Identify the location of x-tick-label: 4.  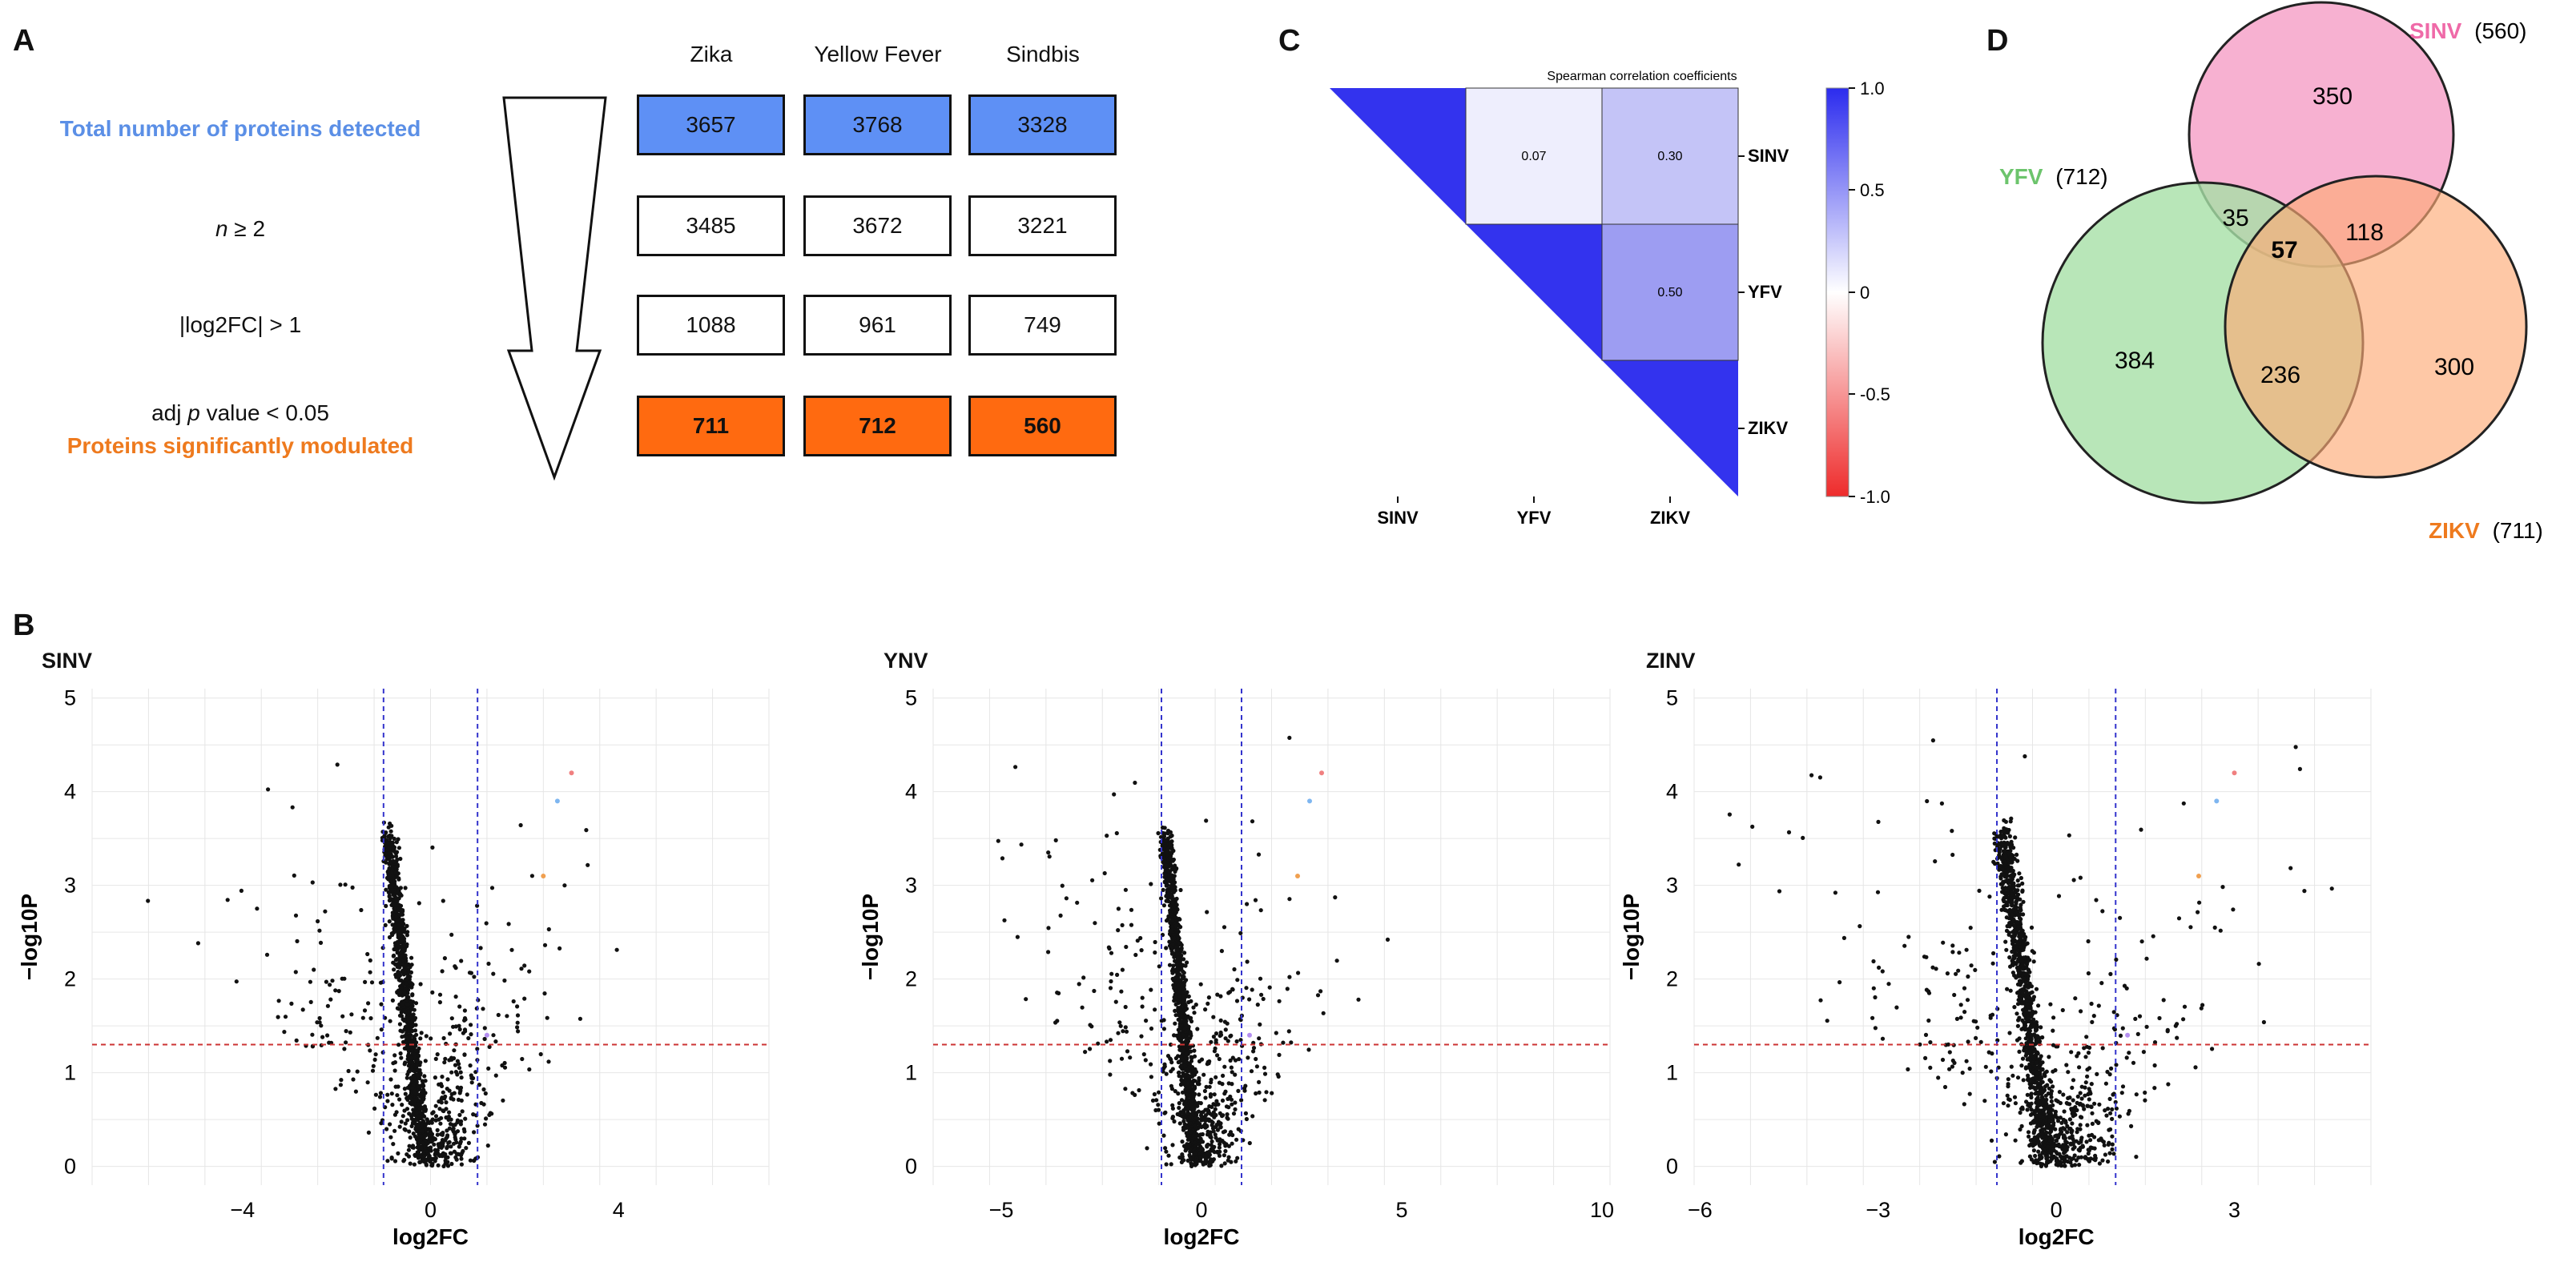
(619, 1210).